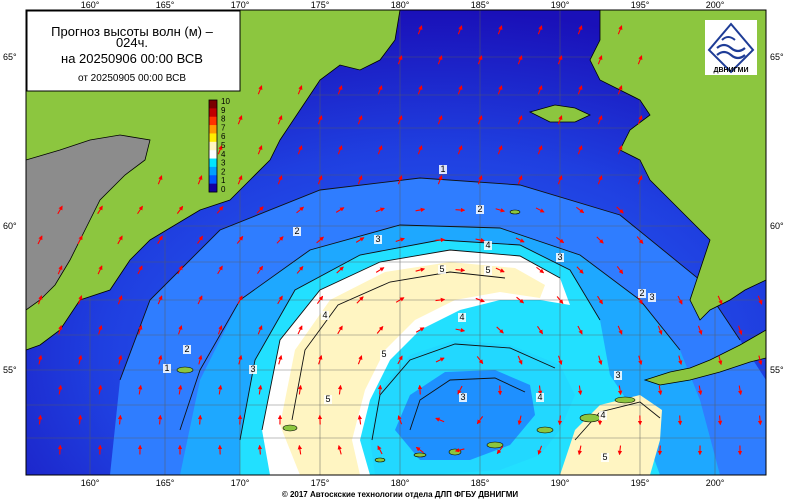 This screenshot has height=501, width=800. Describe the element at coordinates (90, 5) in the screenshot. I see `lon-label-top: 160°` at that location.